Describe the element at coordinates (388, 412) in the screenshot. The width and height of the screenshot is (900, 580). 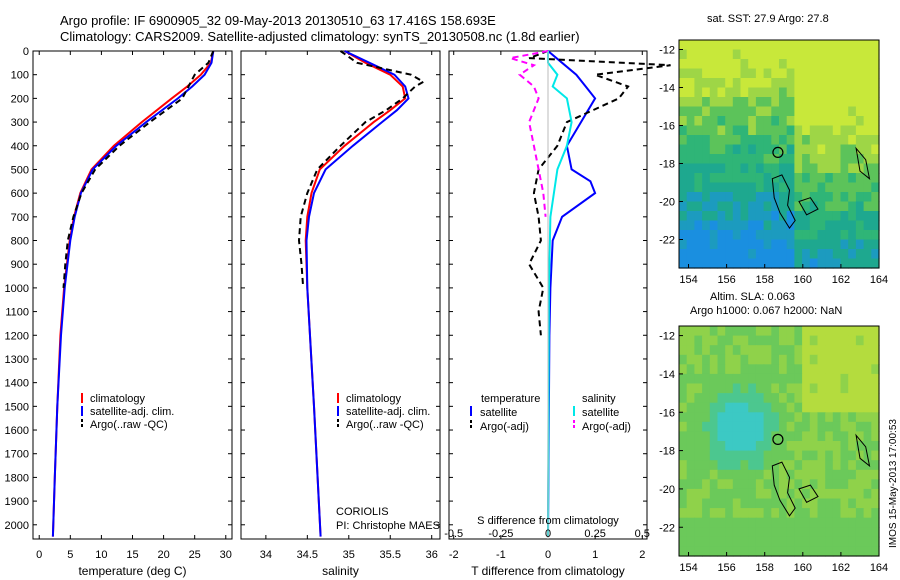
I see `sal-legend-label: satellite-adj. clim.` at that location.